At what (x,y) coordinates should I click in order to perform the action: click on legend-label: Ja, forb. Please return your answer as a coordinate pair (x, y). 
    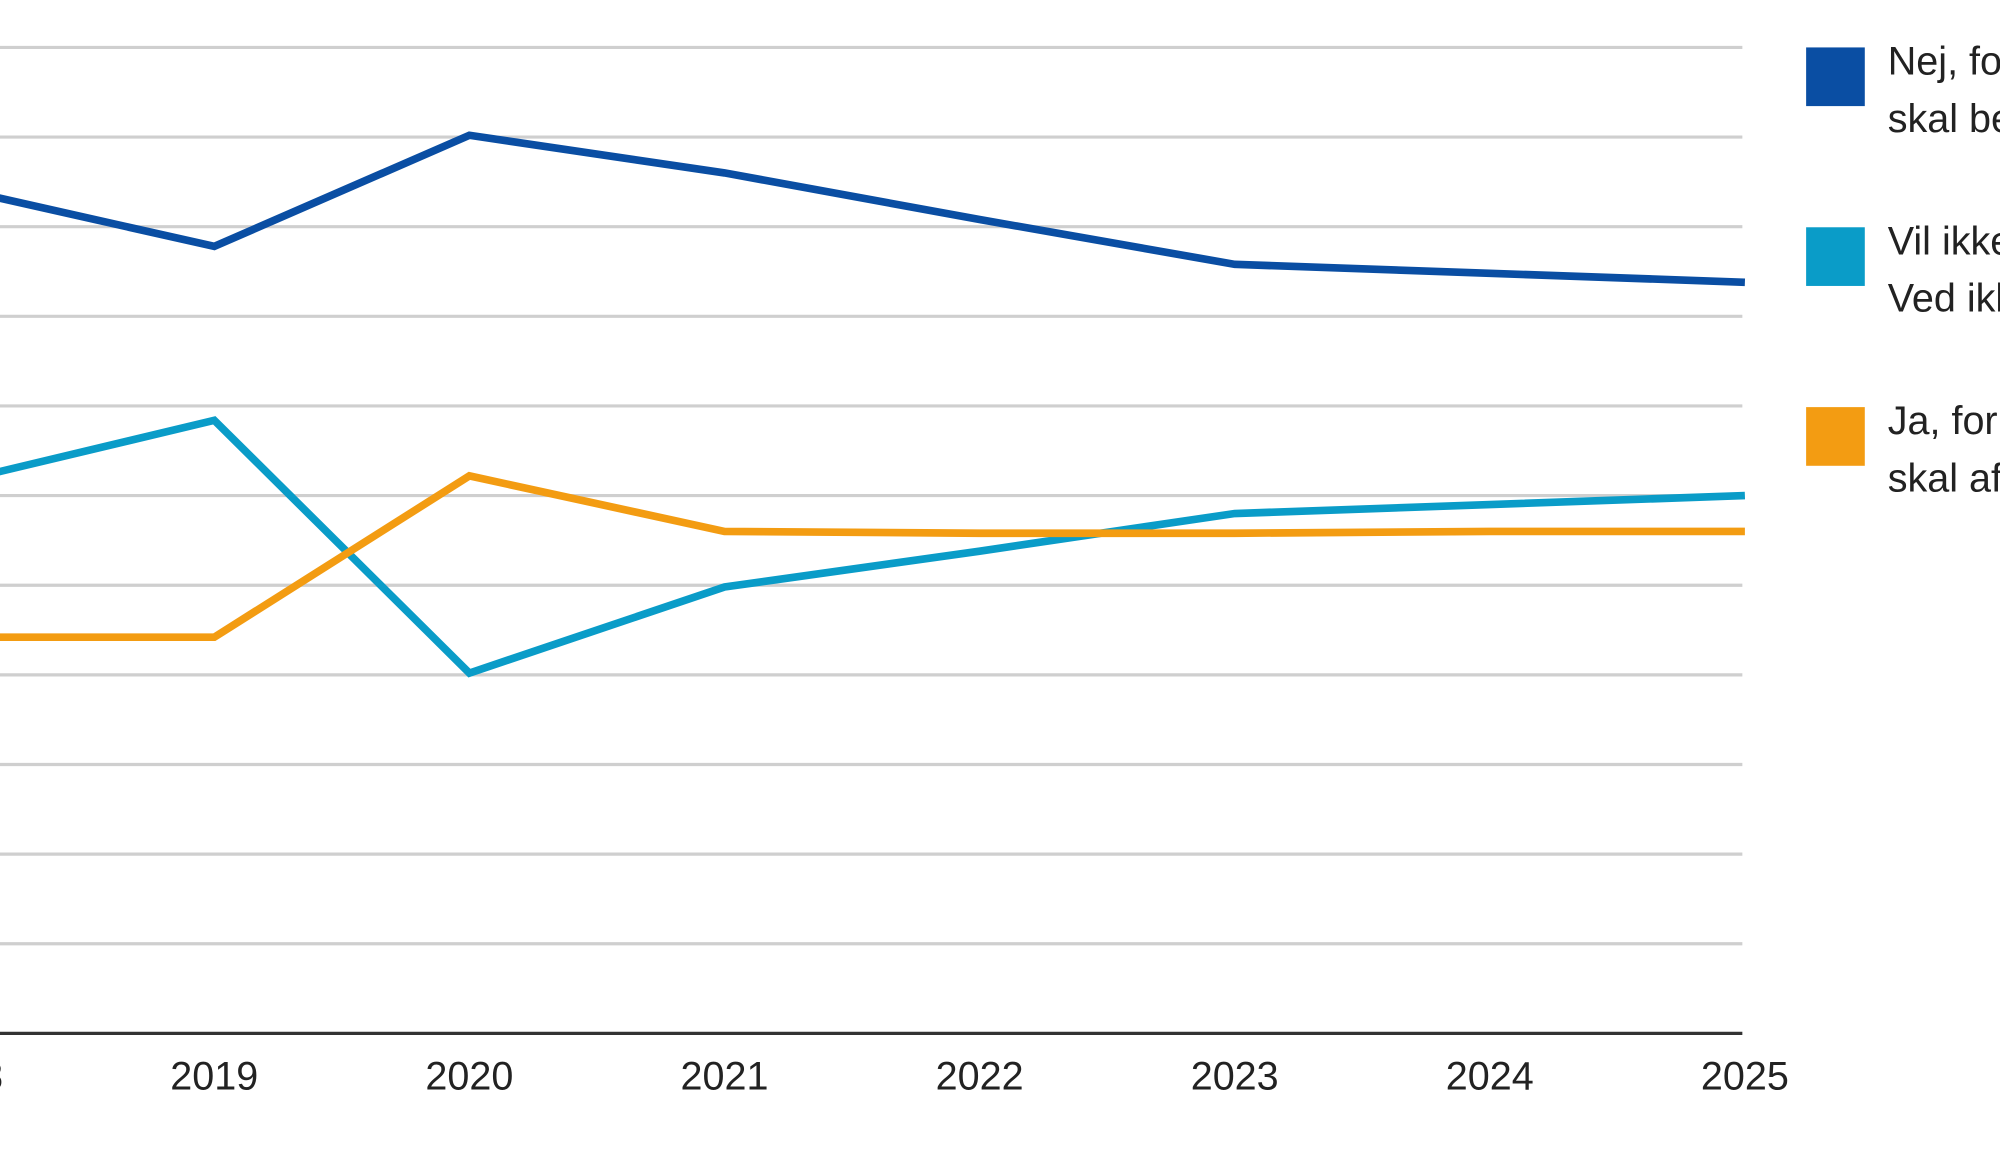
    Looking at the image, I should click on (1944, 421).